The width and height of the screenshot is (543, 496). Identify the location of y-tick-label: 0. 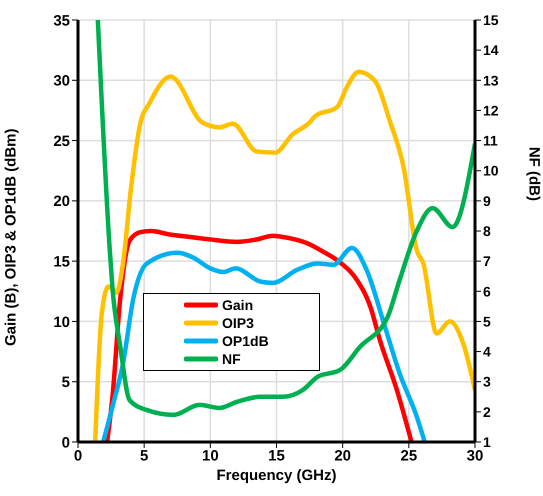
(66, 443).